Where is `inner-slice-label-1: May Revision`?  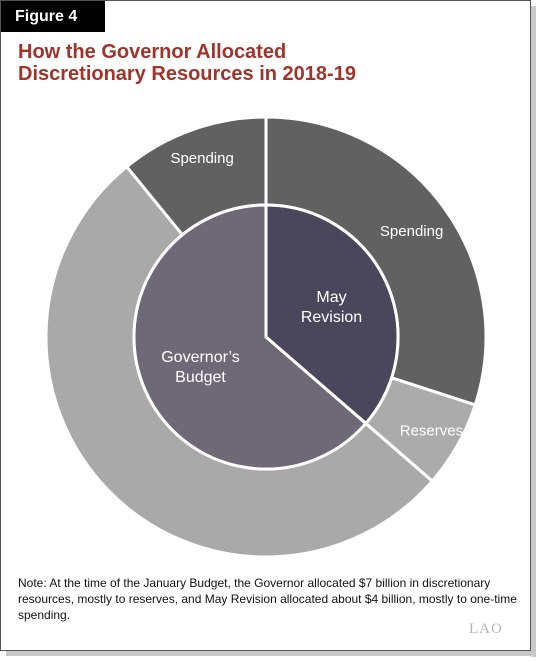 inner-slice-label-1: May Revision is located at coordinates (331, 307).